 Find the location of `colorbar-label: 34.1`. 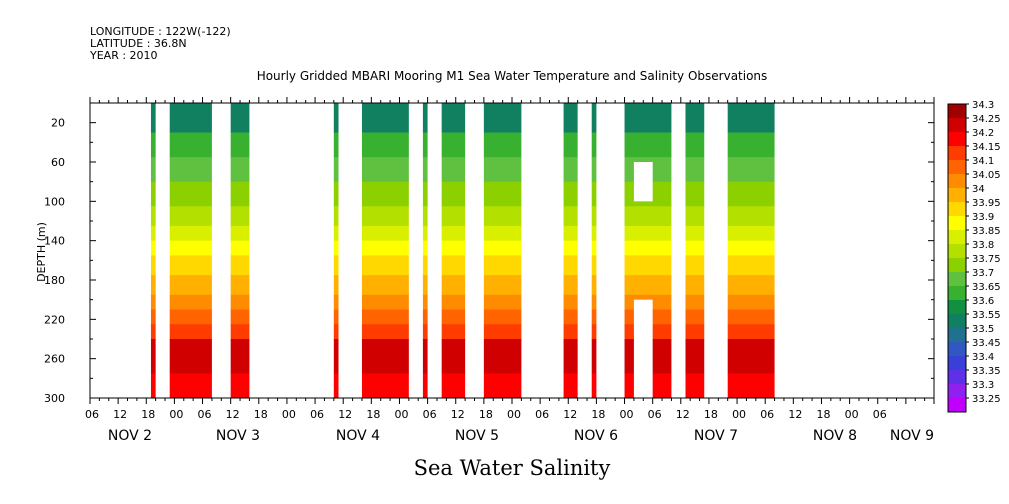

colorbar-label: 34.1 is located at coordinates (983, 161).